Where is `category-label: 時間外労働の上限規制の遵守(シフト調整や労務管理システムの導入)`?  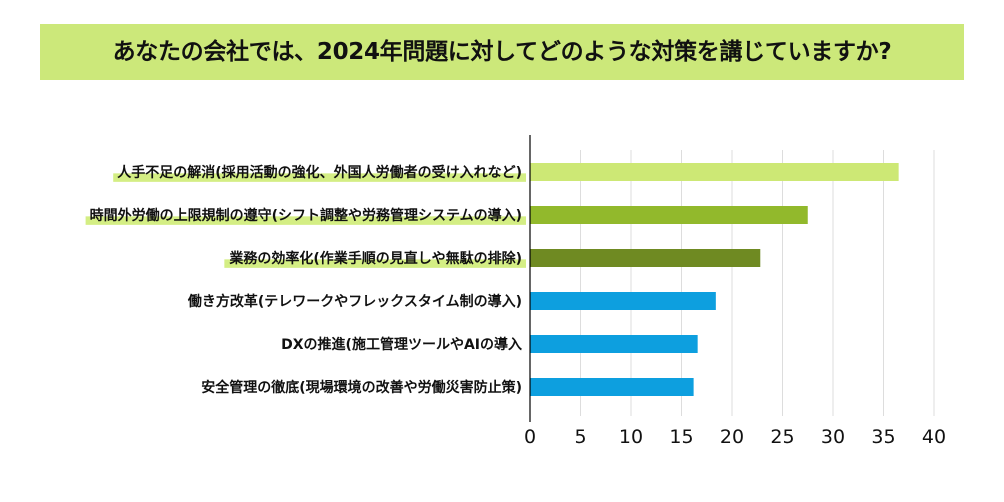 category-label: 時間外労働の上限規制の遵守(シフト調整や労務管理システムの導入) is located at coordinates (306, 215).